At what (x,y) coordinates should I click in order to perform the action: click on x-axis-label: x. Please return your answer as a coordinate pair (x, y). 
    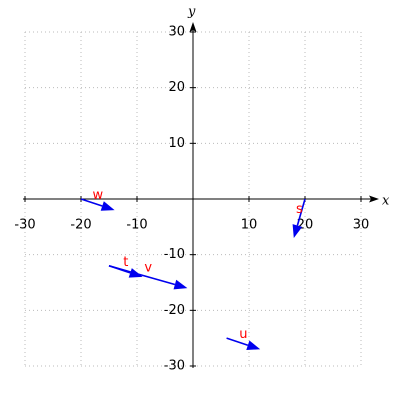
    Looking at the image, I should click on (386, 201).